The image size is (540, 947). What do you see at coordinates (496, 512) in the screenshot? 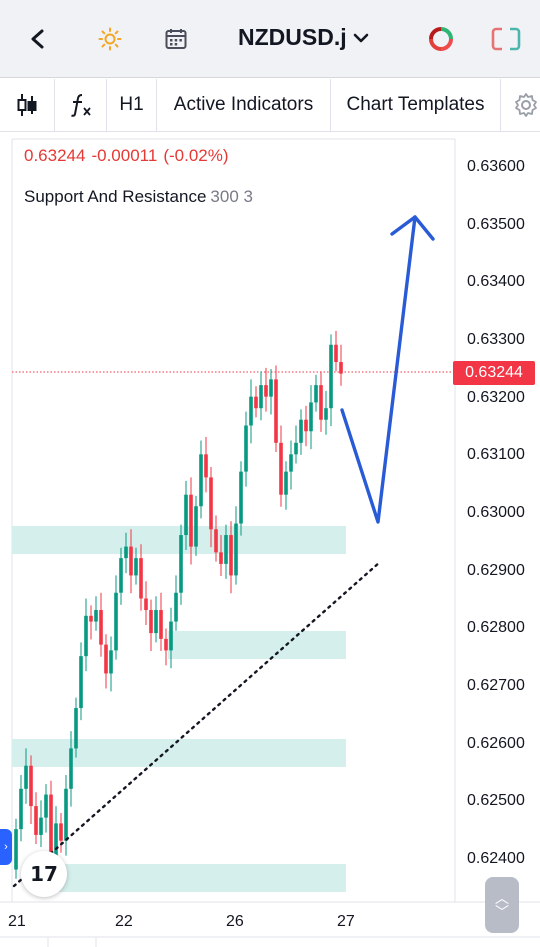
I see `price-axis-label: 0.63000` at bounding box center [496, 512].